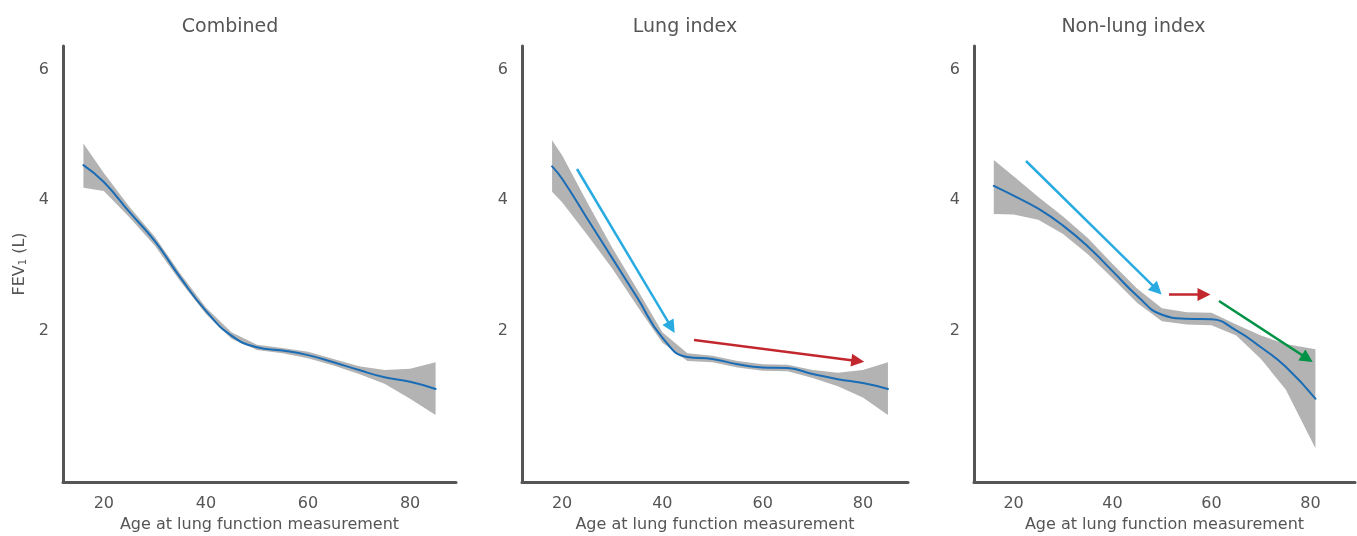  Describe the element at coordinates (230, 24) in the screenshot. I see `chart-title: Combined` at that location.